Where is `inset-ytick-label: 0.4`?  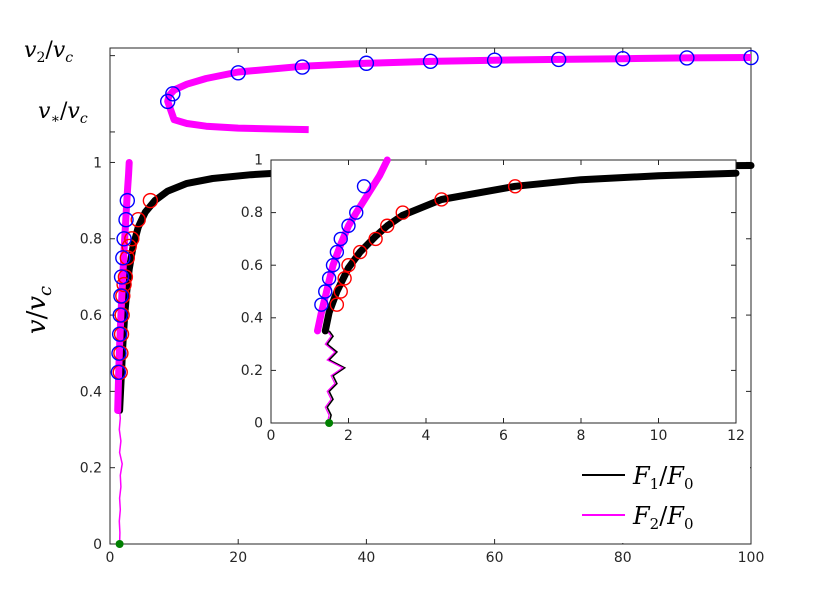
inset-ytick-label: 0.4 is located at coordinates (252, 318).